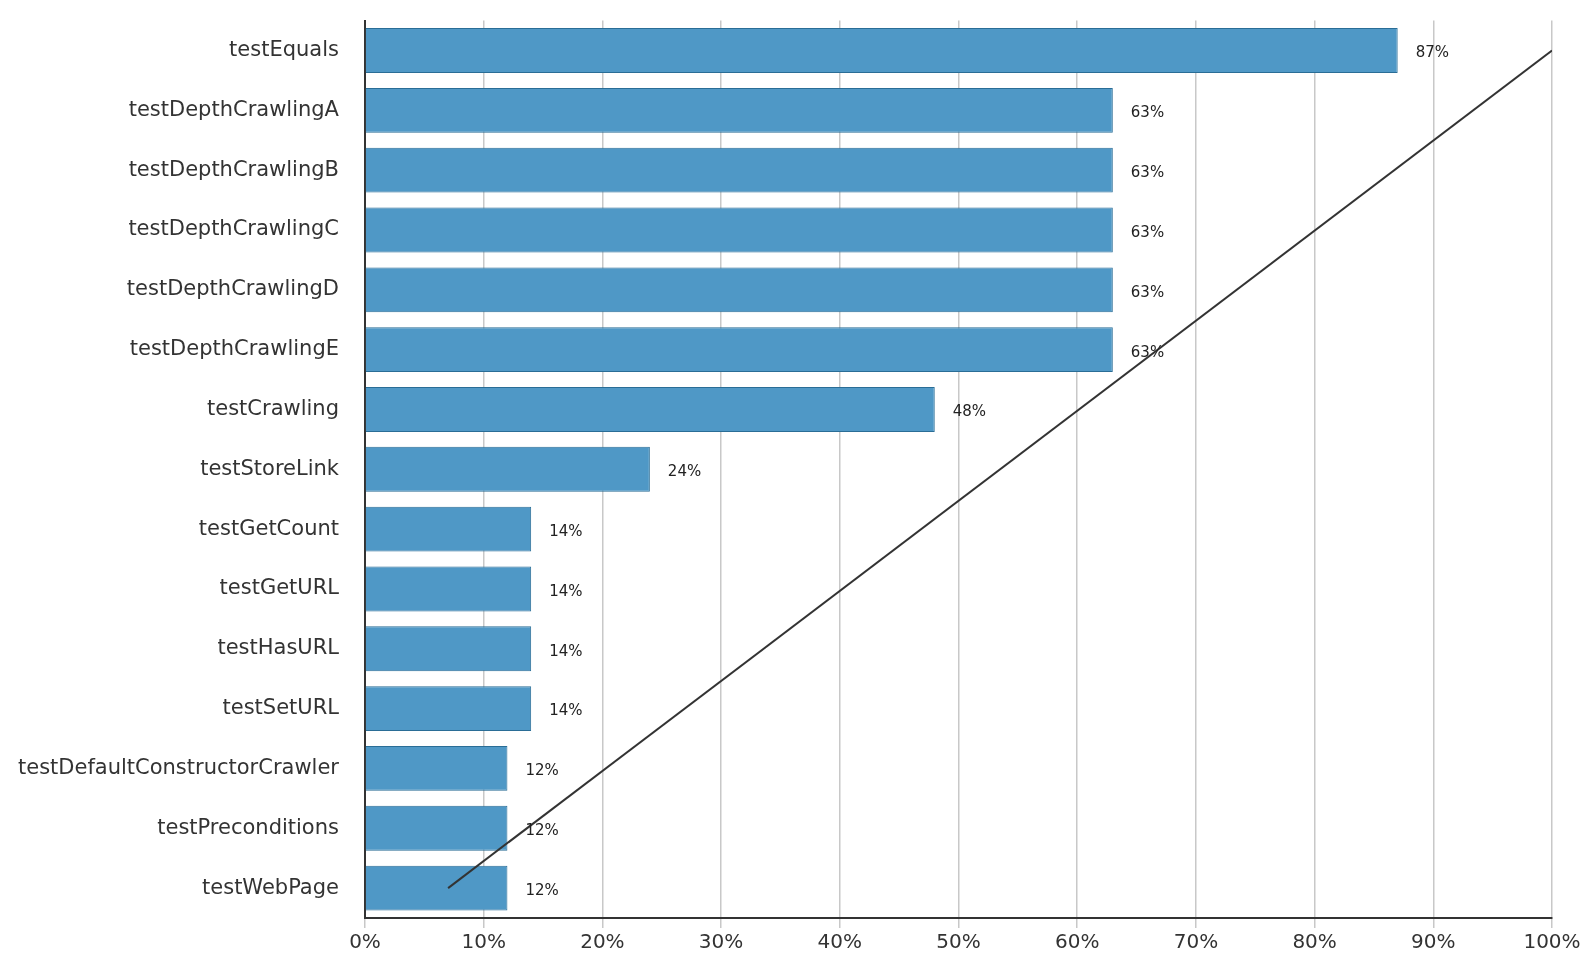 Image resolution: width=1592 pixels, height=962 pixels. I want to click on y-tick-label: testPreconditions, so click(248, 826).